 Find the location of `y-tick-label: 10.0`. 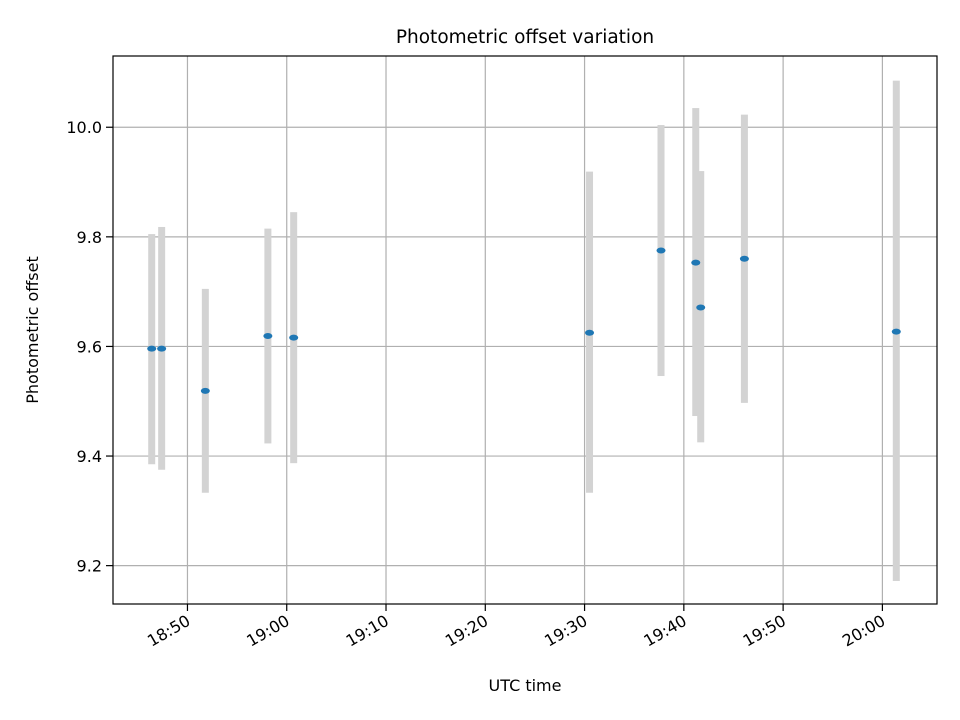

y-tick-label: 10.0 is located at coordinates (84, 127).